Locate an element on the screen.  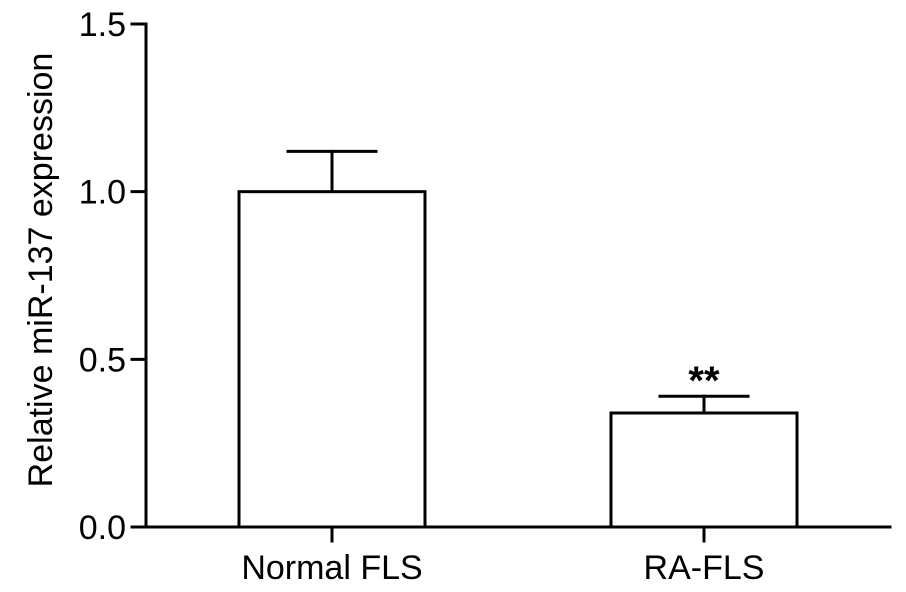
significance-label: ** is located at coordinates (704, 381).